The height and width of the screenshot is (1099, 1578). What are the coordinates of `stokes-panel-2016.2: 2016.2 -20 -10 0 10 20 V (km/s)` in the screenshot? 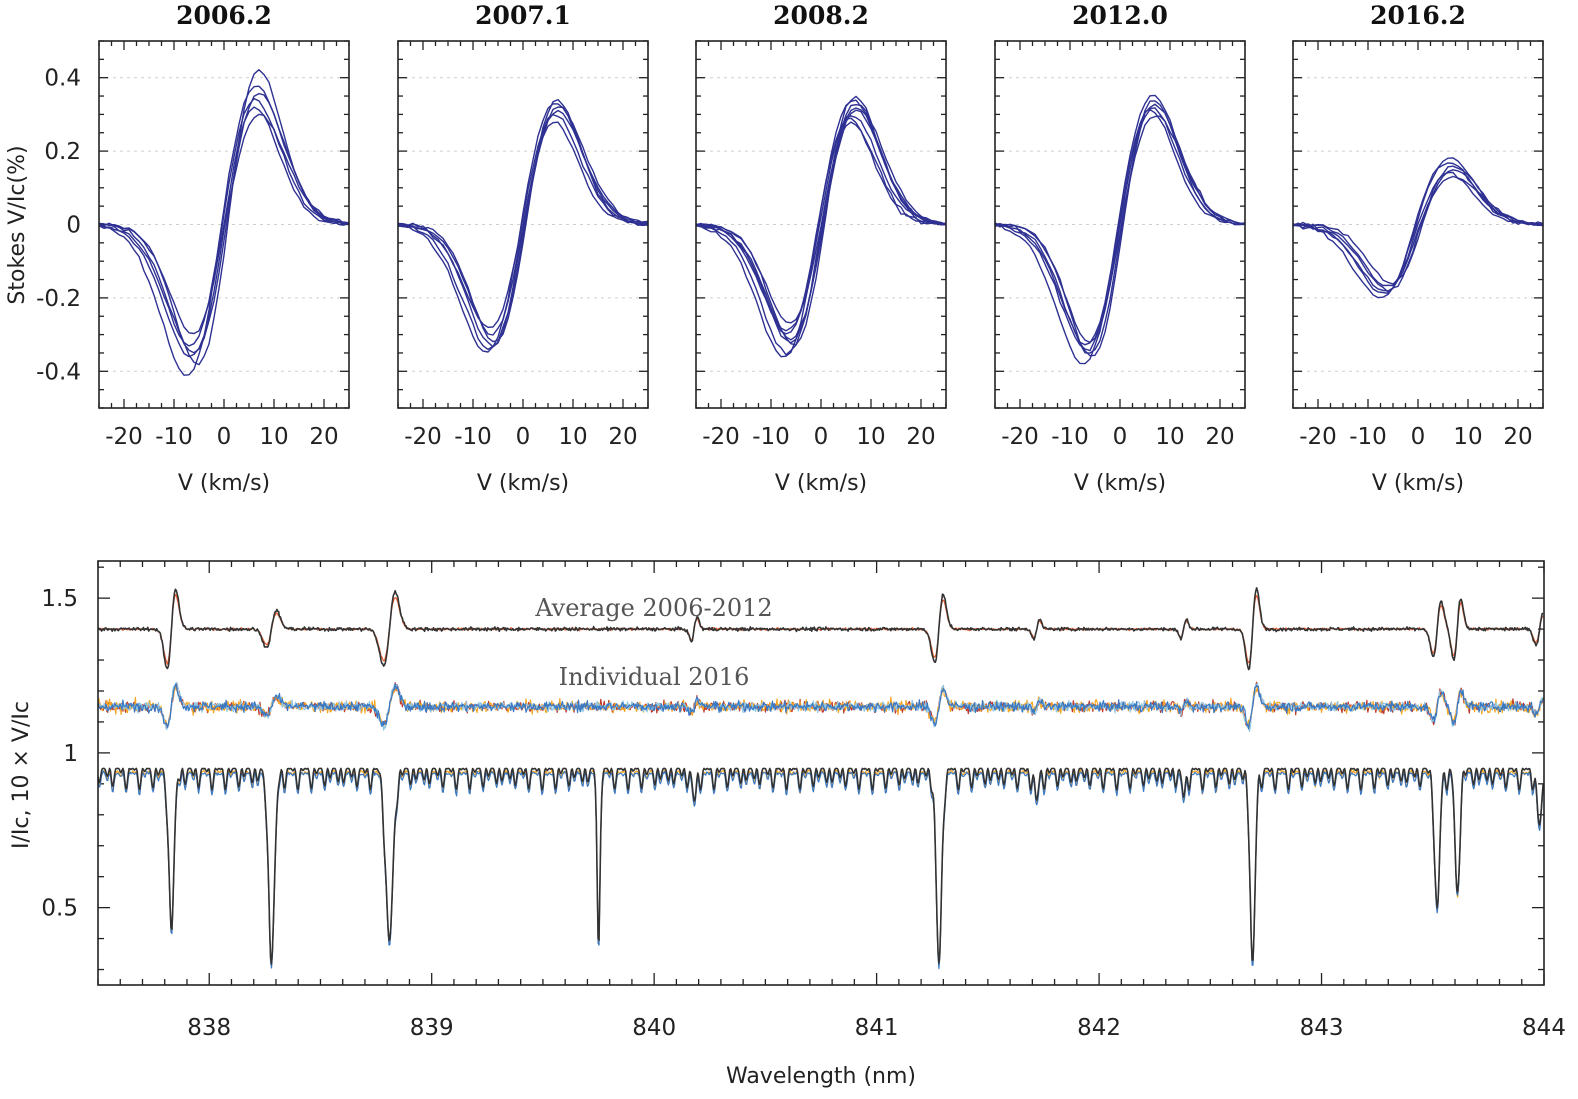 It's located at (1418, 248).